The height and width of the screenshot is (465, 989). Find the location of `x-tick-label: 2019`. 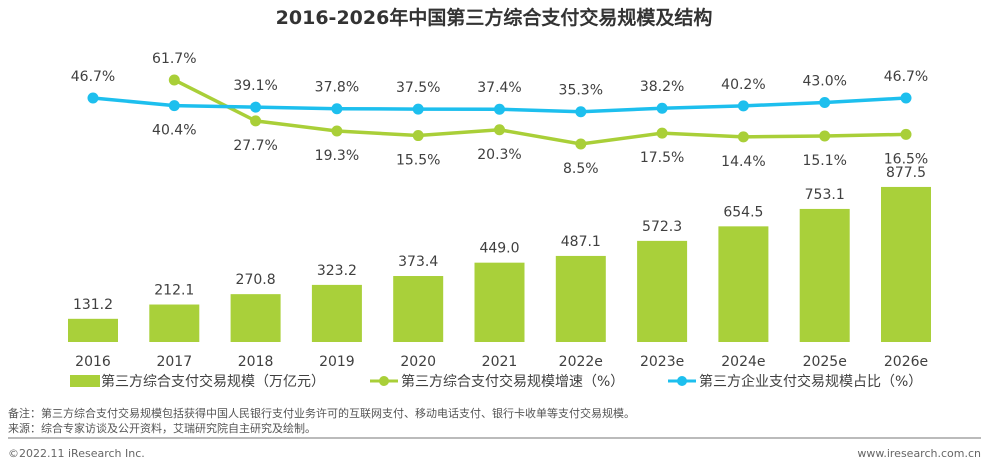

x-tick-label: 2019 is located at coordinates (337, 362).